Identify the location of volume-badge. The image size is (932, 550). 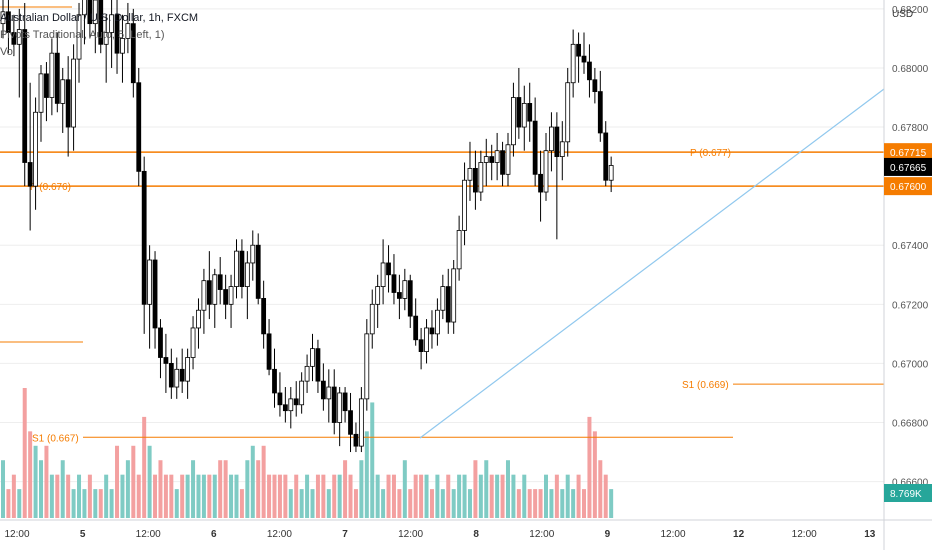
(908, 493).